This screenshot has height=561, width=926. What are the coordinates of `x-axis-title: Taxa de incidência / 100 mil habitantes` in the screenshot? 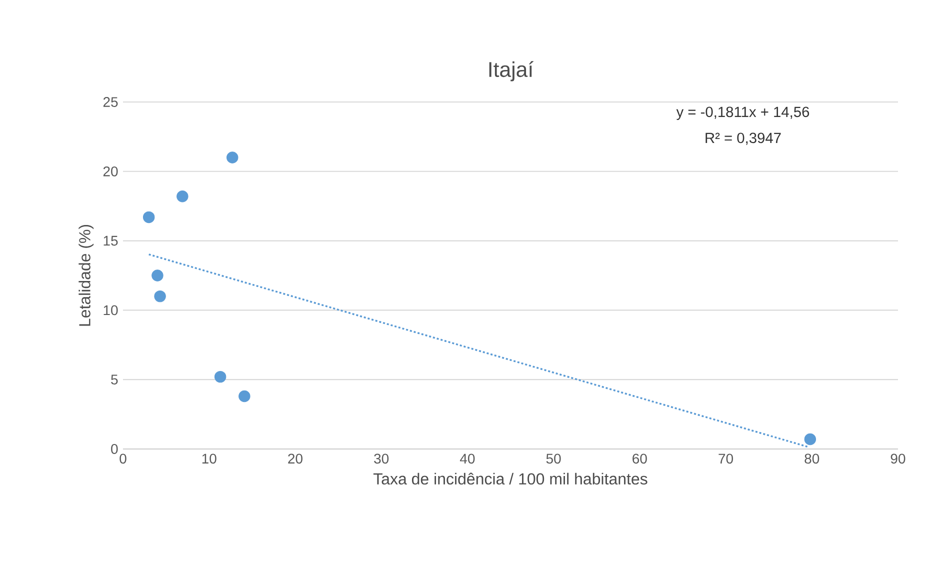 It's located at (510, 478).